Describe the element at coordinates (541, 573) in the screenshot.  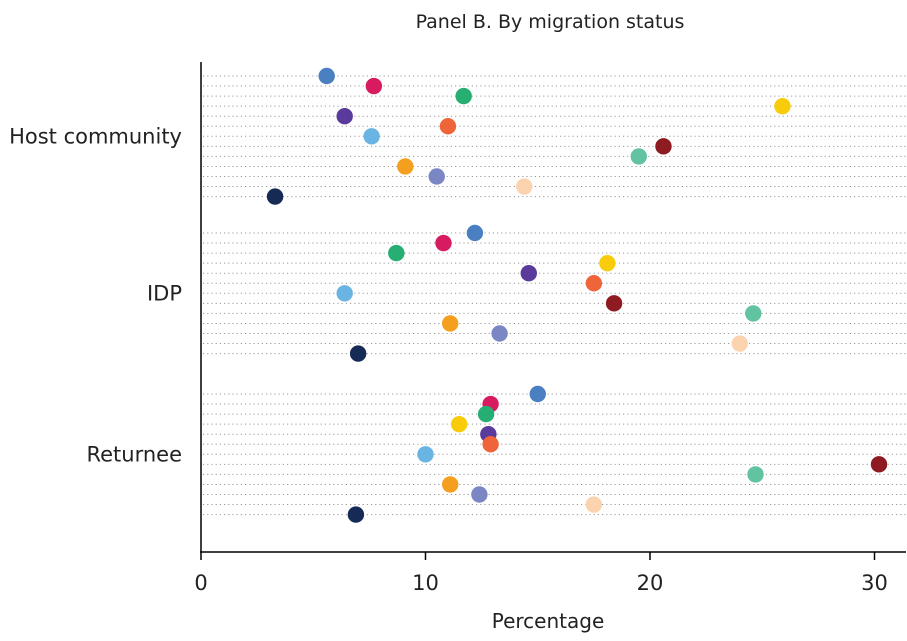
I see `x-ticks: 0 10 20 30` at that location.